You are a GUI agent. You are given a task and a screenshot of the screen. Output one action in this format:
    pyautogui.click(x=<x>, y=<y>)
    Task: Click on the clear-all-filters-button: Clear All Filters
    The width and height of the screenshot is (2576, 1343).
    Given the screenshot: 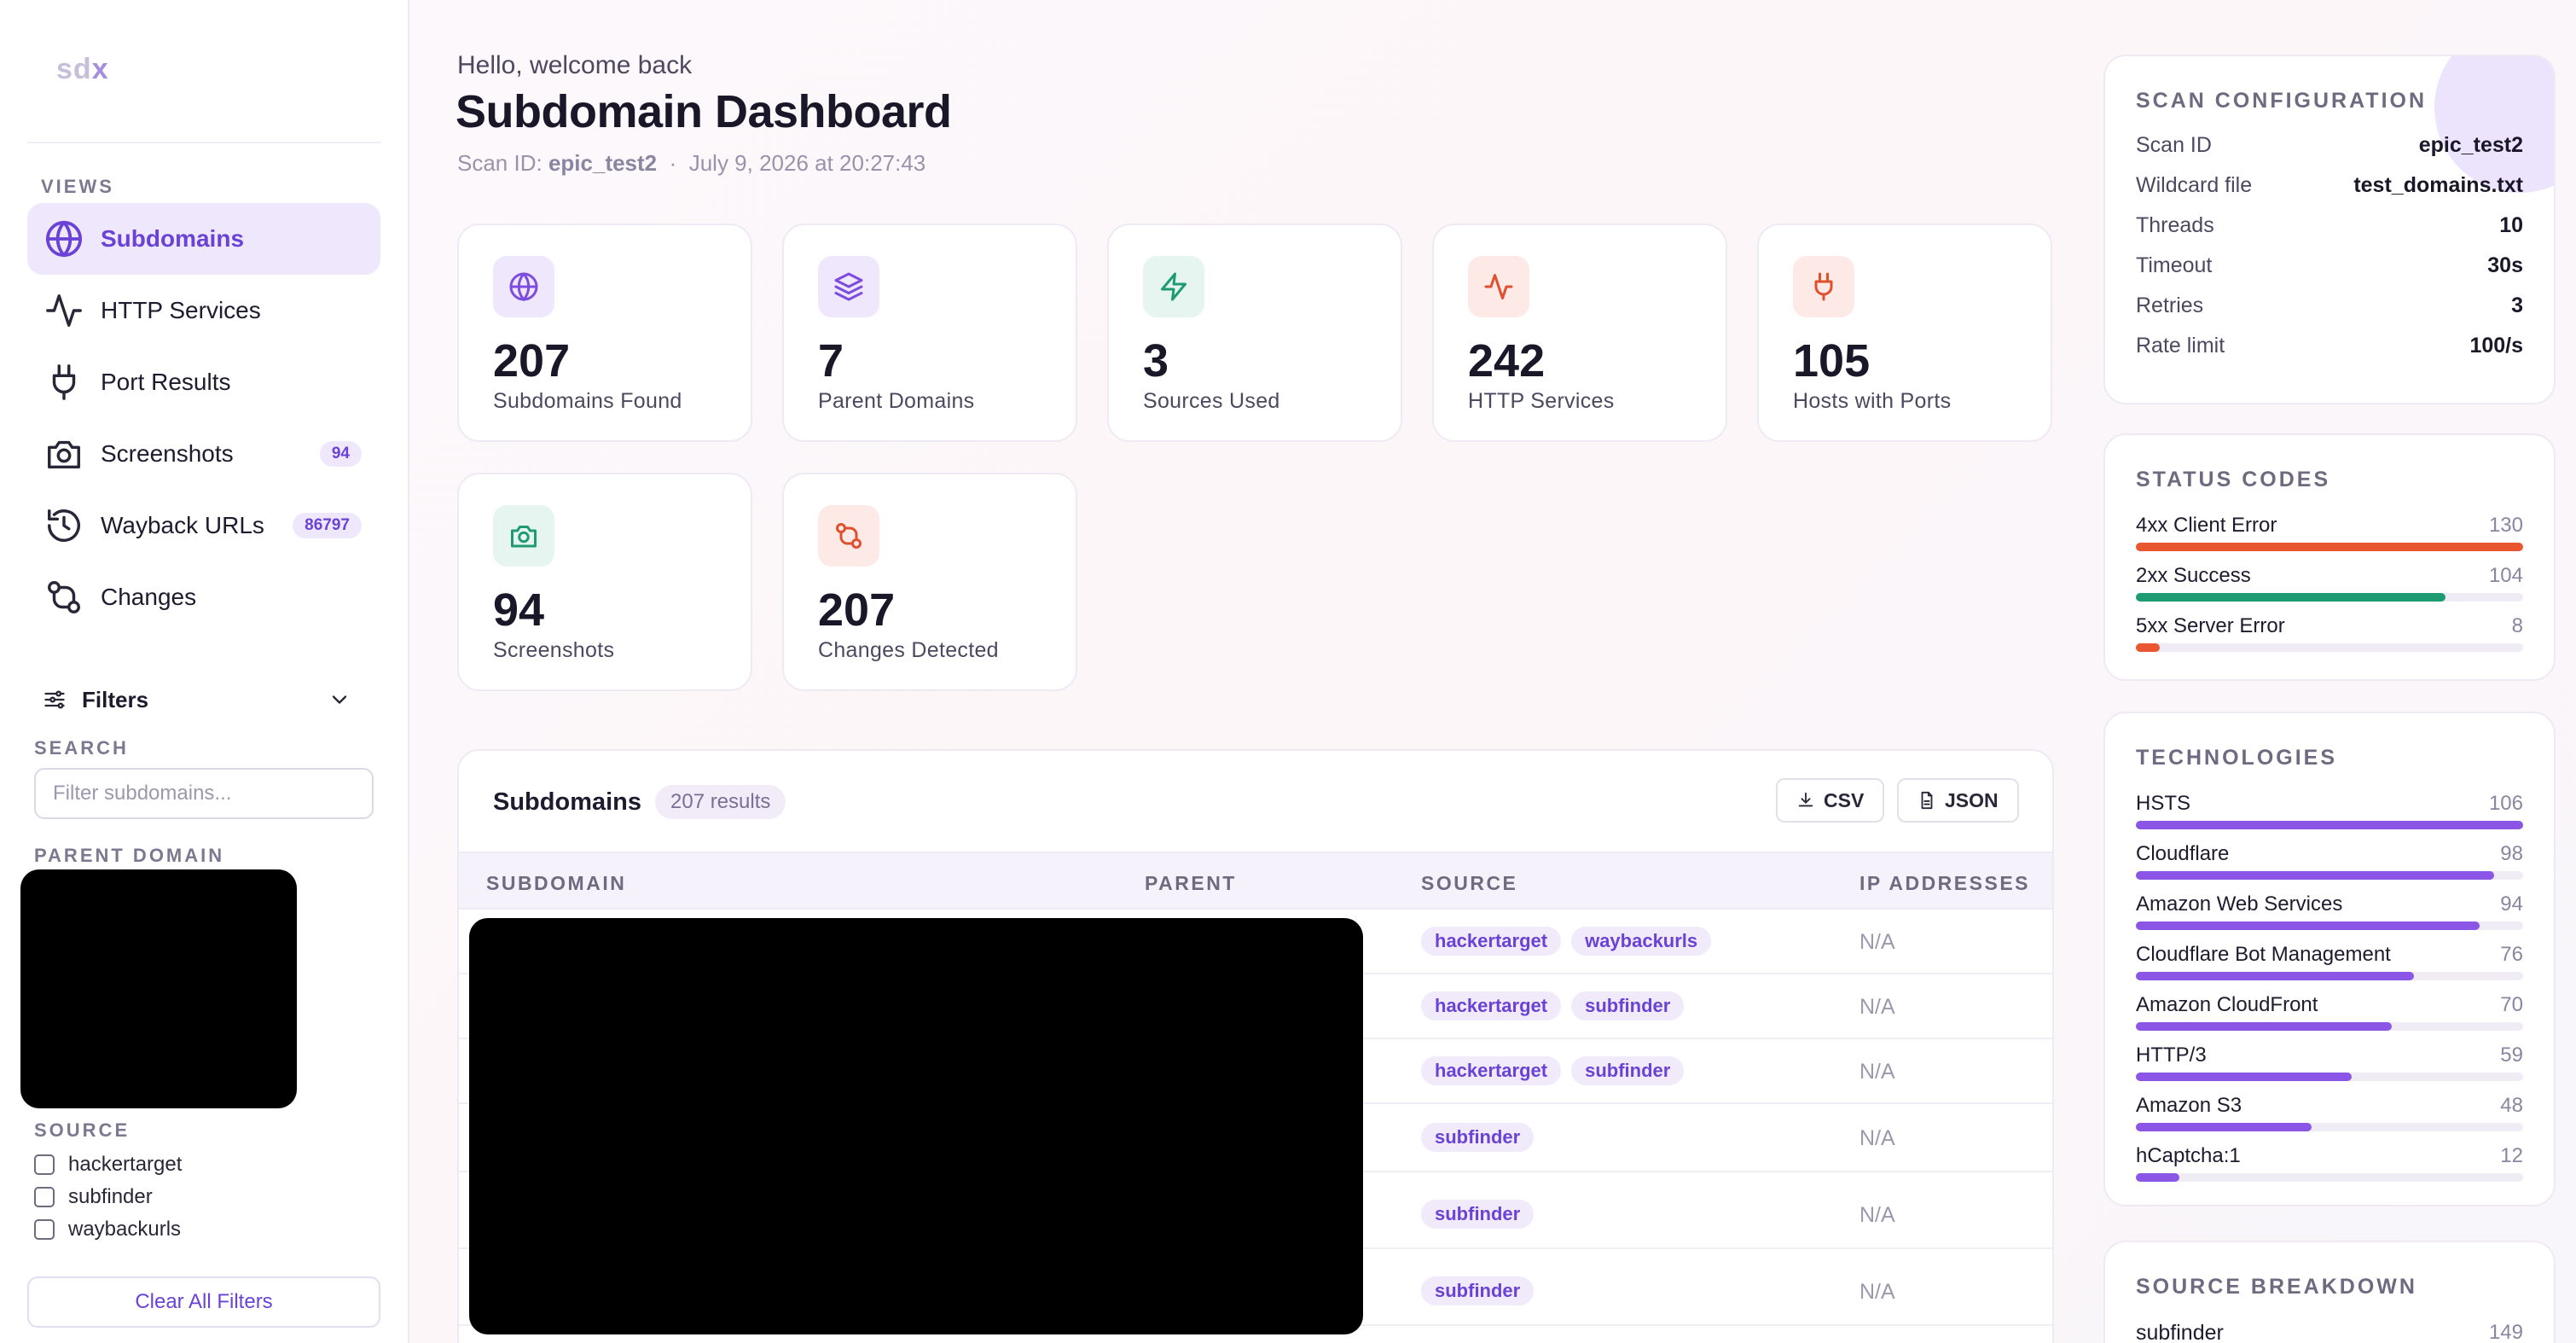 What is the action you would take?
    pyautogui.click(x=203, y=1302)
    